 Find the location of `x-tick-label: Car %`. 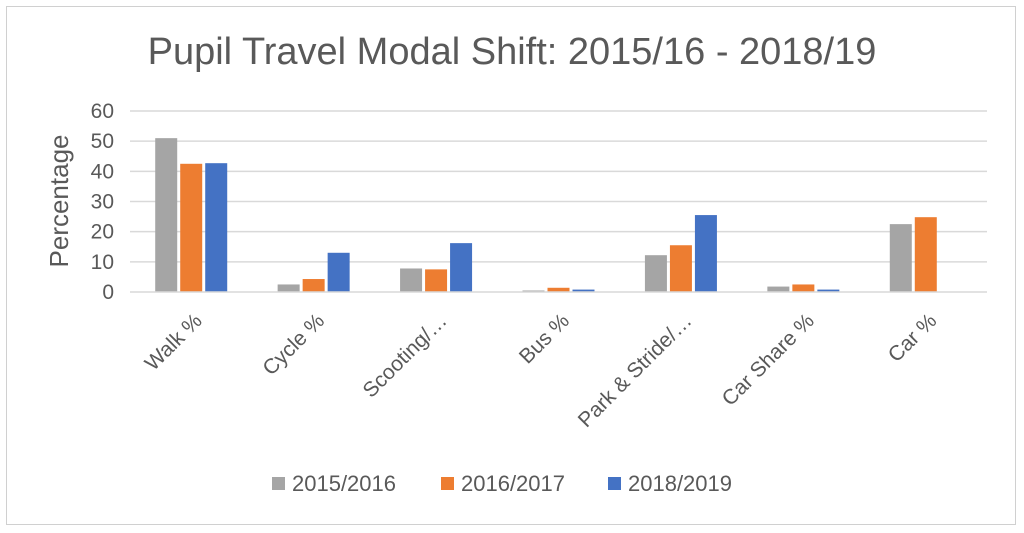

x-tick-label: Car % is located at coordinates (913, 338).